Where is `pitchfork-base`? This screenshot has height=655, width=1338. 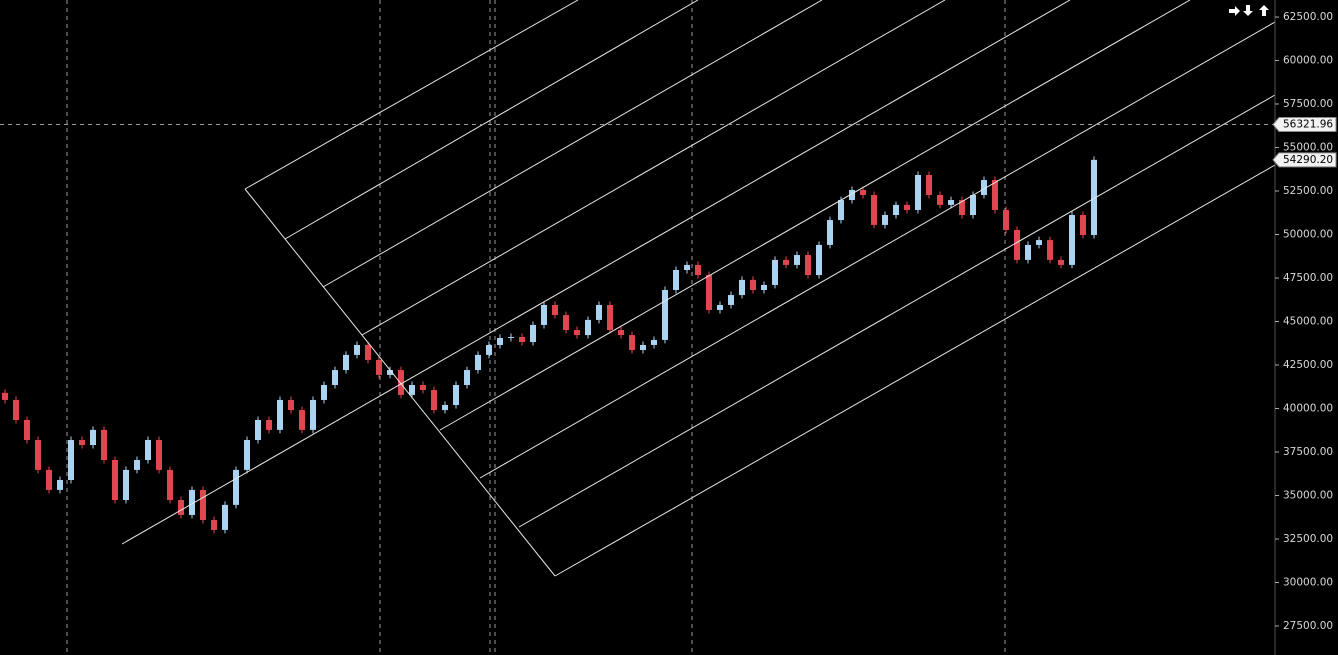 pitchfork-base is located at coordinates (400, 382).